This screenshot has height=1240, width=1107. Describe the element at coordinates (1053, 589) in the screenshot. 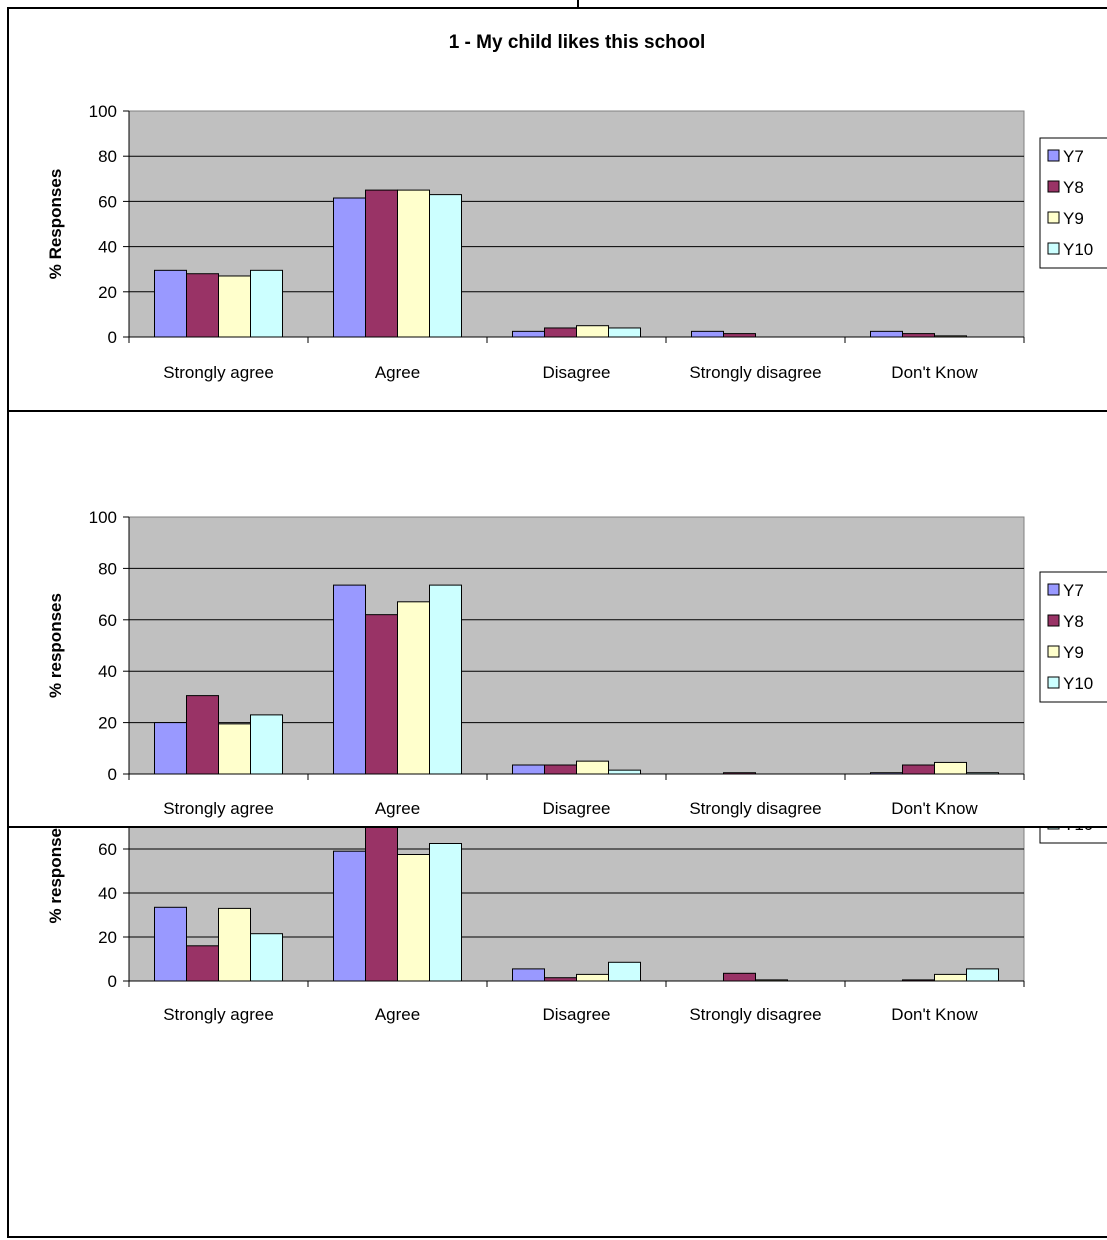

I see `legend-swatch-y7` at that location.